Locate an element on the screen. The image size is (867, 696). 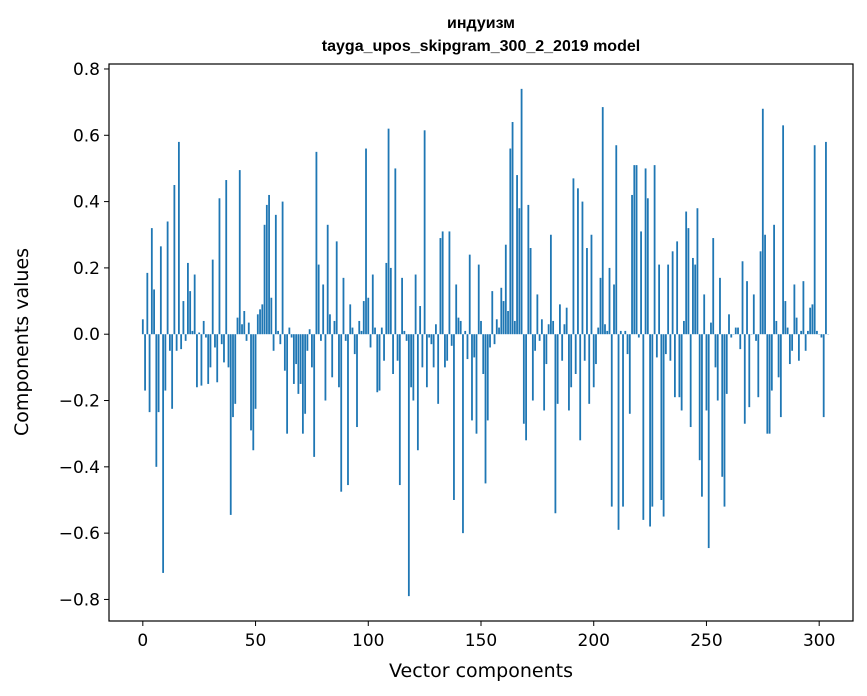
y-tick-label: −0.6 is located at coordinates (79, 534).